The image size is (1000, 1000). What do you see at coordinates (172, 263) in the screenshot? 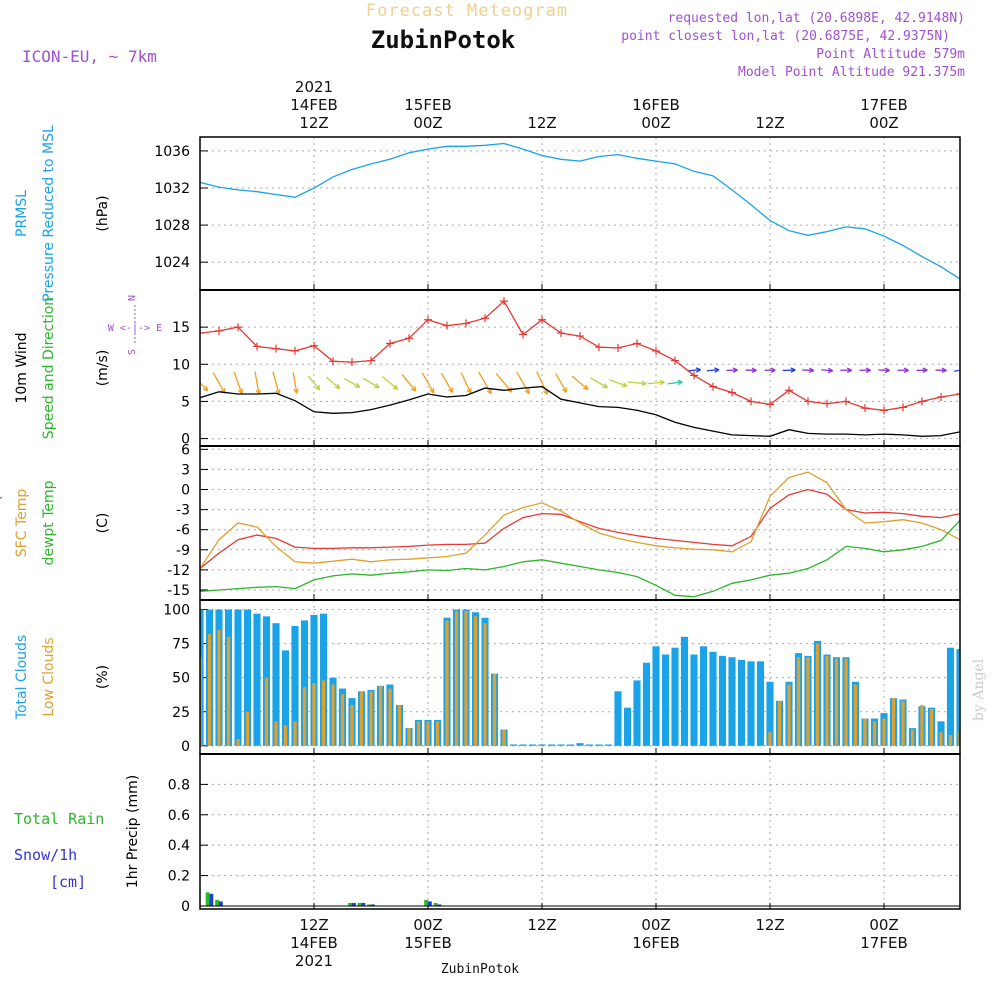
I see `y-tick-label: 1024` at bounding box center [172, 263].